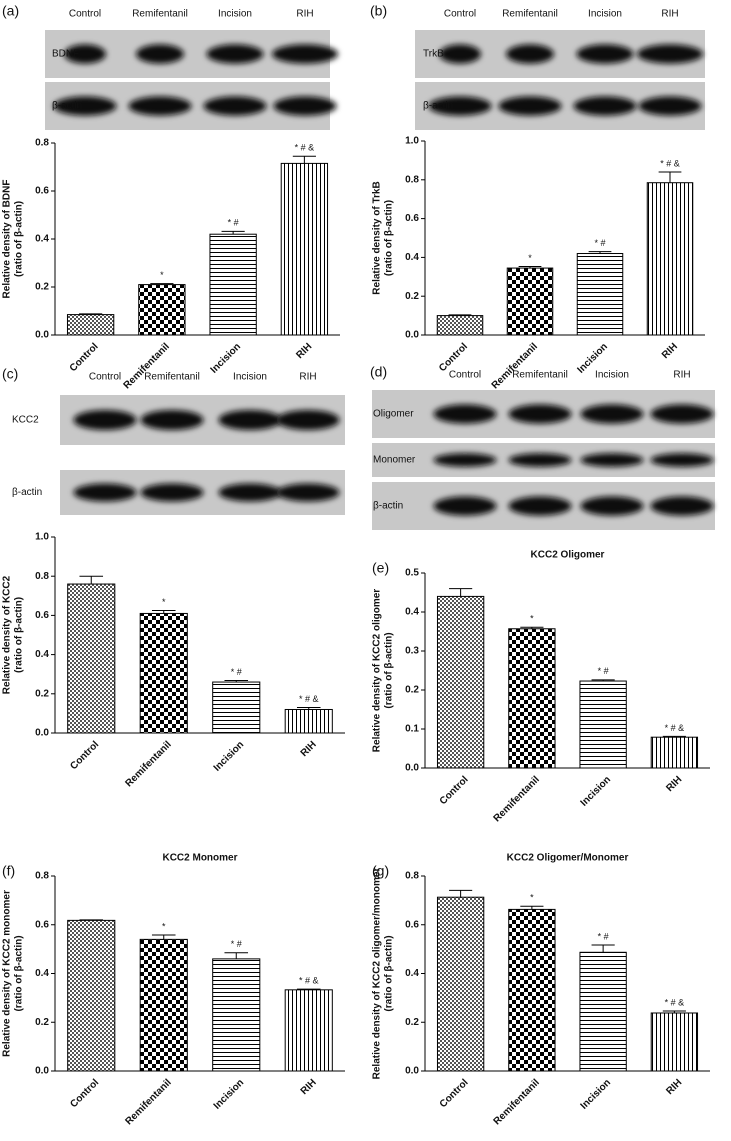 The width and height of the screenshot is (731, 1141). What do you see at coordinates (25, 420) in the screenshot?
I see `row-label: KCC2` at bounding box center [25, 420].